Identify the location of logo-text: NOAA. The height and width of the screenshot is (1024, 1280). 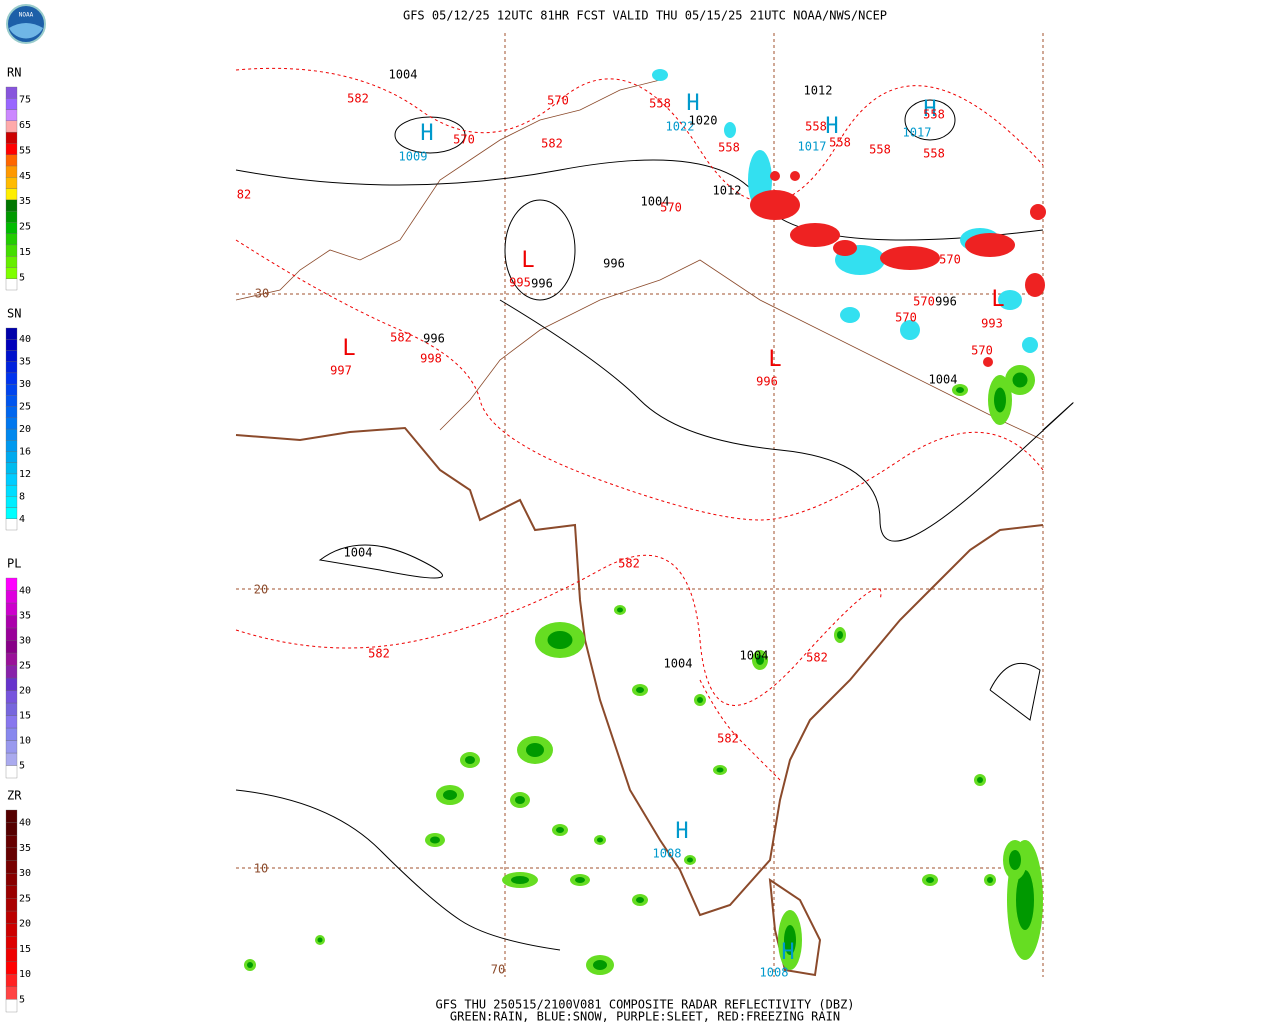
(26, 15).